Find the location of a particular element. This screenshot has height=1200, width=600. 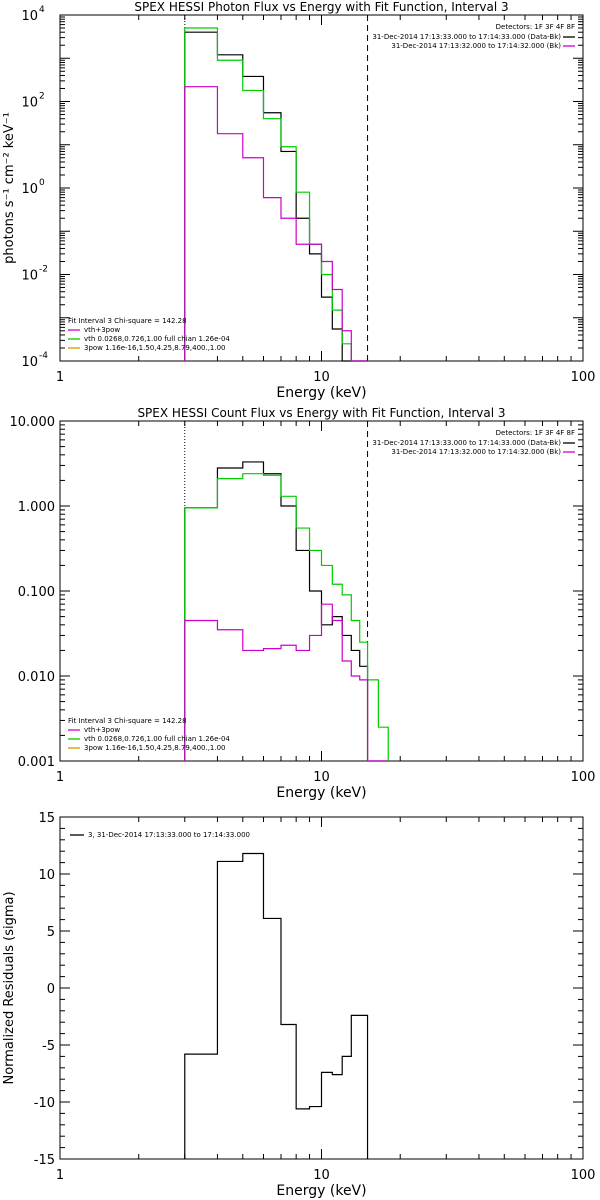

y-tick-label: 5 is located at coordinates (51, 932).